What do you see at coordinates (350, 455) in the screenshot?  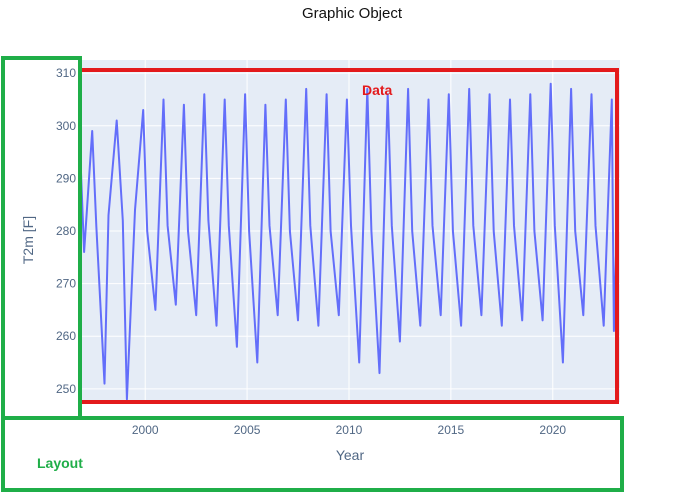 I see `x-axis-title: Year` at bounding box center [350, 455].